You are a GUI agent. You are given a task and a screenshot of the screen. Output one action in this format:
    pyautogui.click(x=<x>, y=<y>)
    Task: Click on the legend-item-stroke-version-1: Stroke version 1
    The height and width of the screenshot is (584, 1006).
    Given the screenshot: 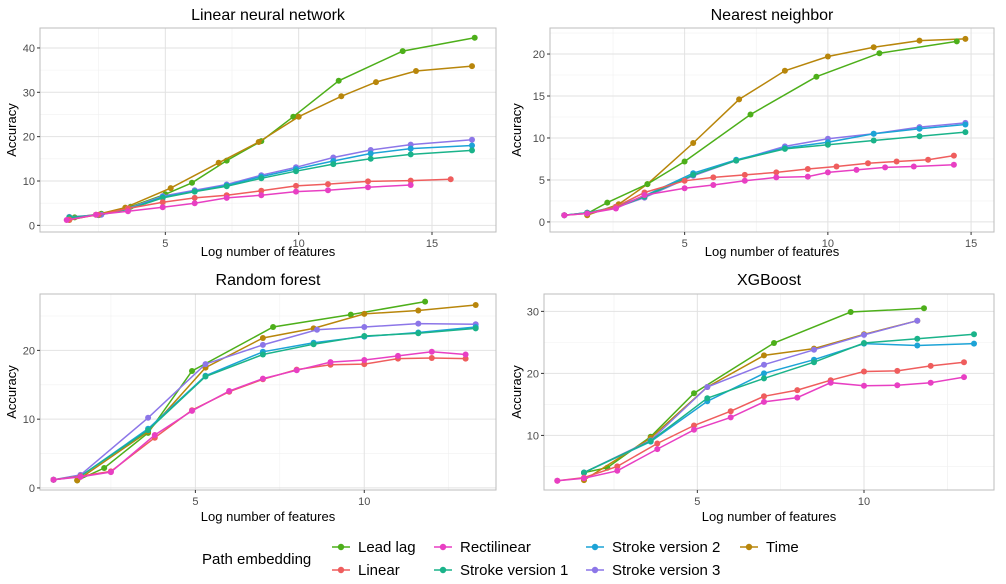 What is the action you would take?
    pyautogui.click(x=501, y=570)
    